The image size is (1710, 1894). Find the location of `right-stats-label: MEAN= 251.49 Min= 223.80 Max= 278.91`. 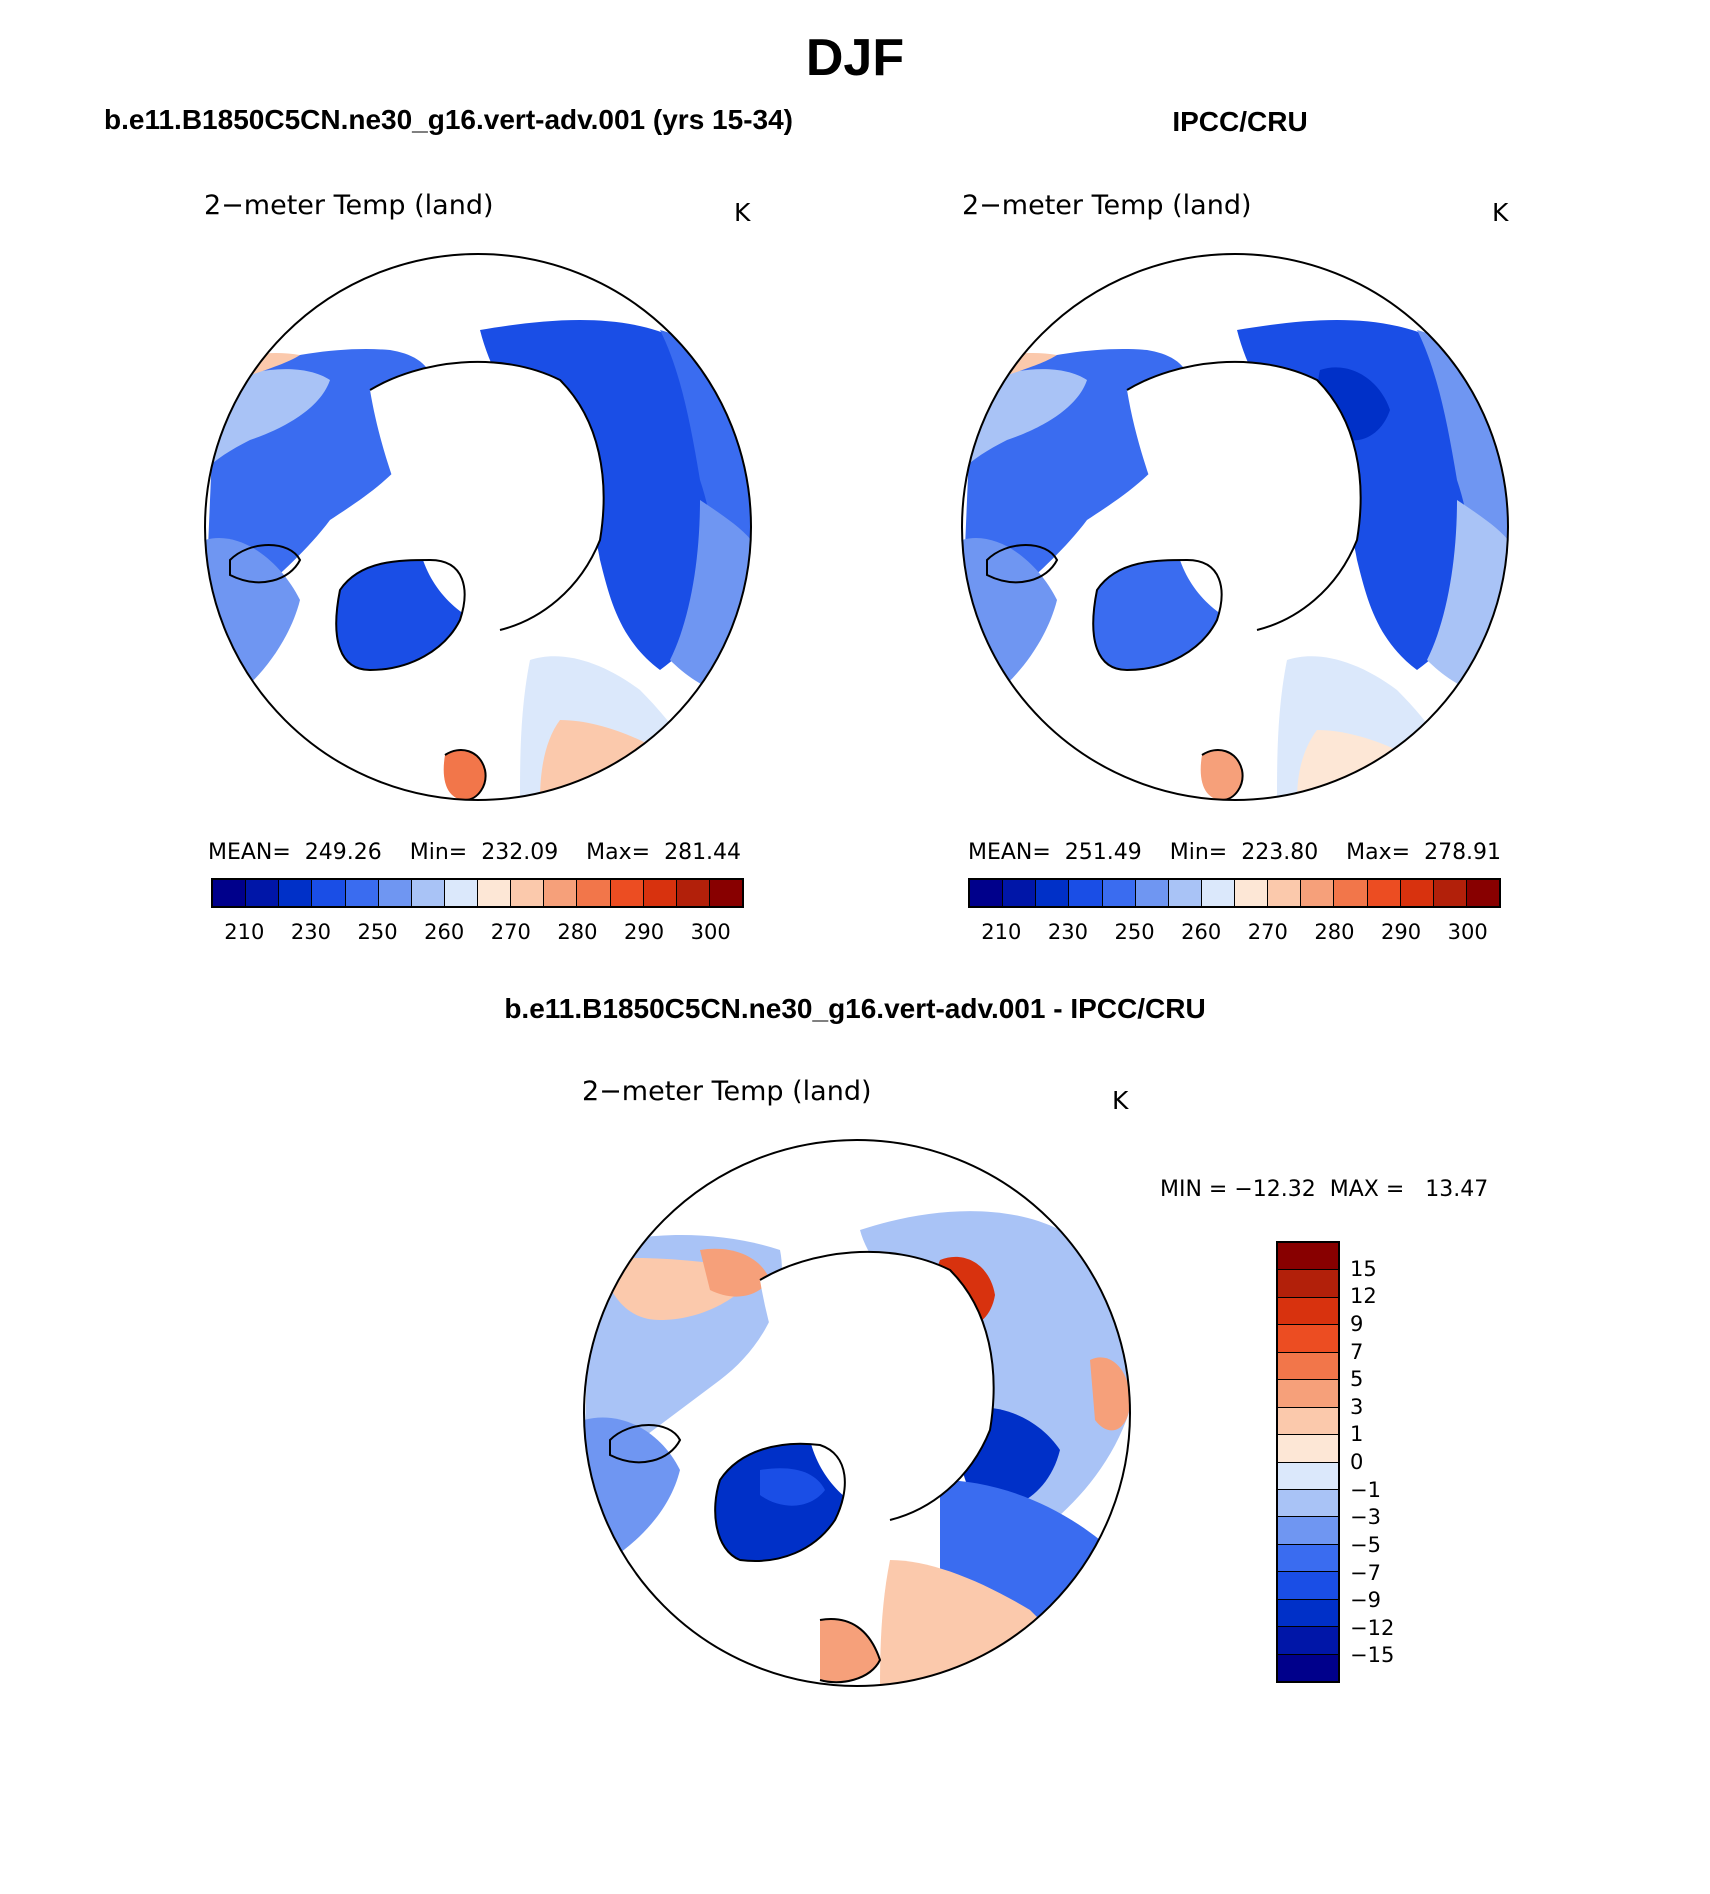

right-stats-label: MEAN= 251.49 Min= 223.80 Max= 278.91 is located at coordinates (1235, 852).